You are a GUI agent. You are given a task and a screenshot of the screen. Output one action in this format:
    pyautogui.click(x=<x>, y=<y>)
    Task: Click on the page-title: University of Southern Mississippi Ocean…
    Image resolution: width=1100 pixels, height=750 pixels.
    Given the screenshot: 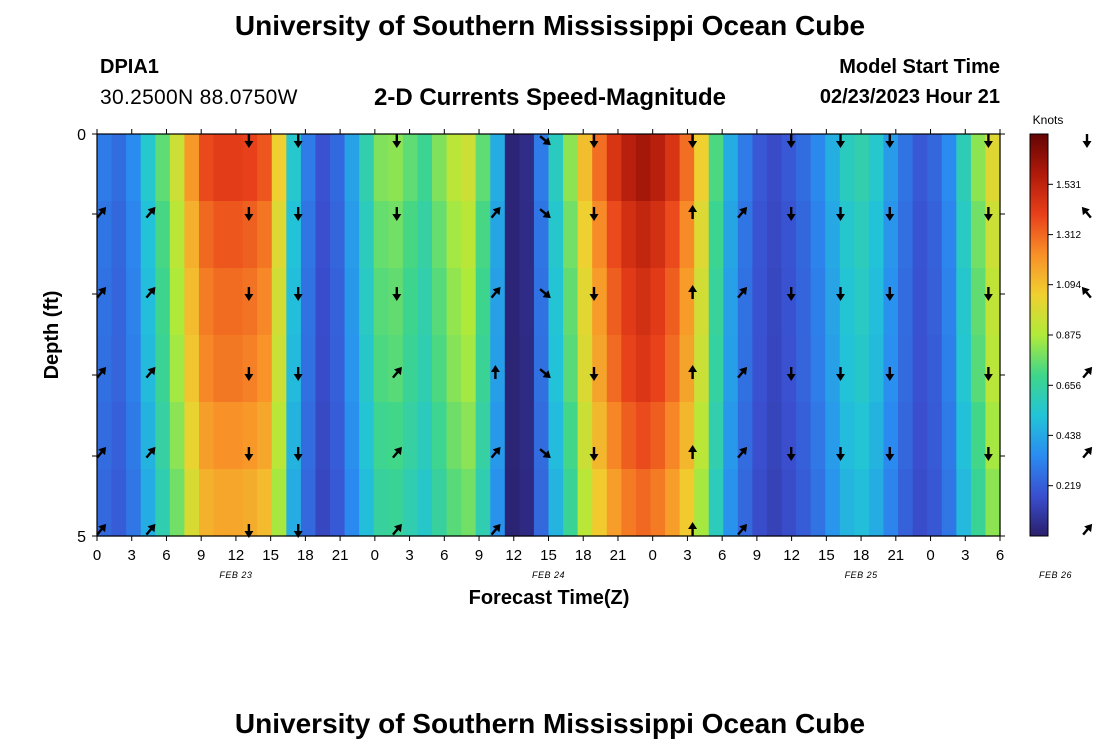 What is the action you would take?
    pyautogui.click(x=550, y=25)
    